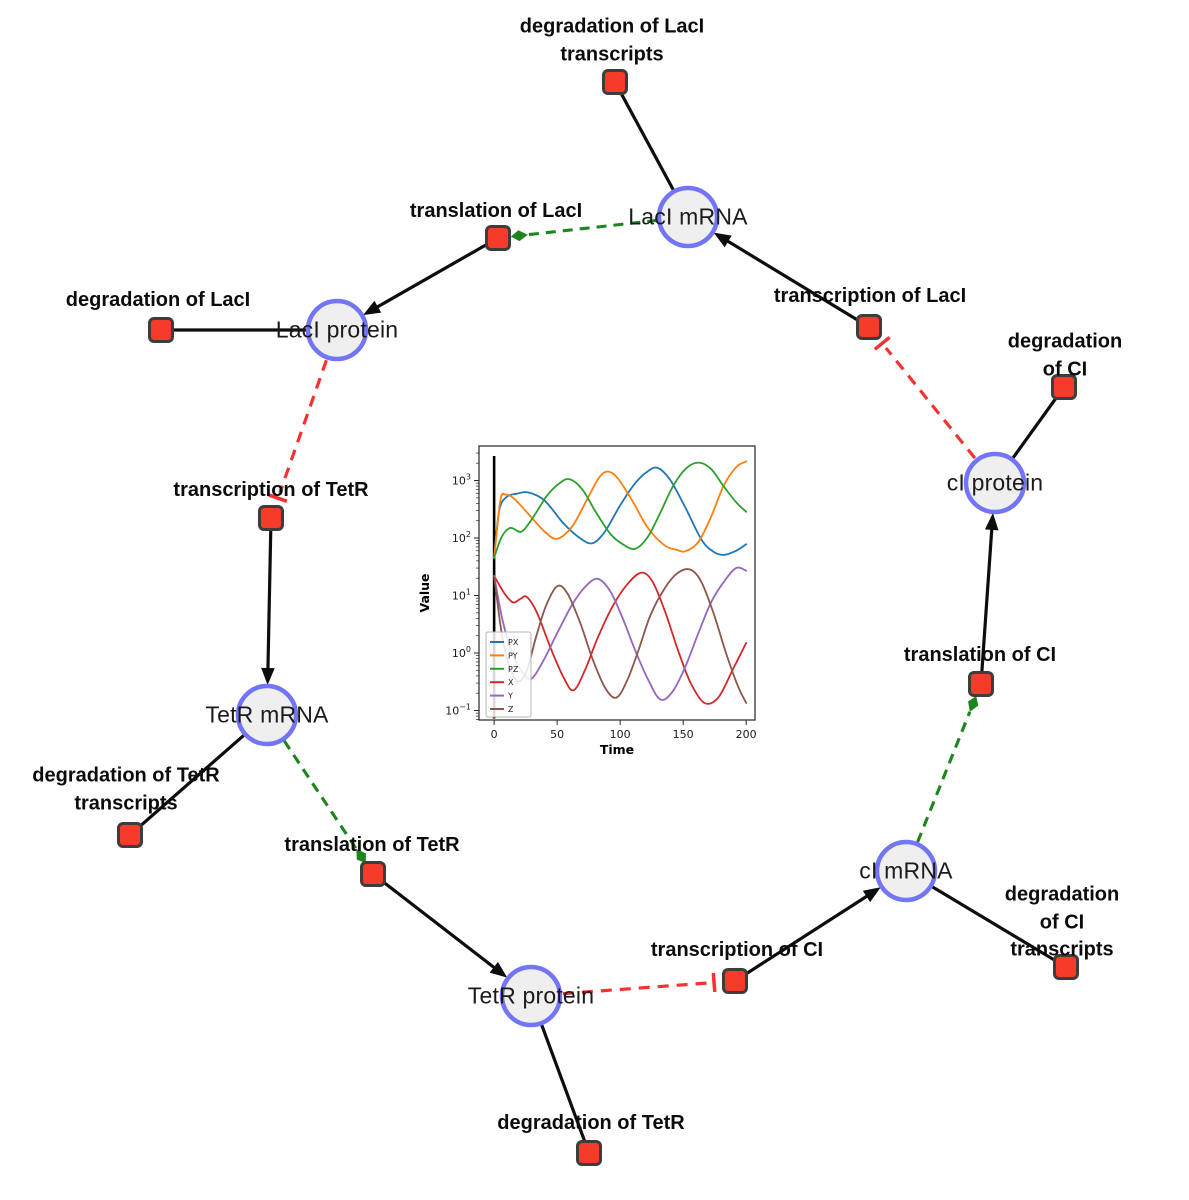  Describe the element at coordinates (620, 638) in the screenshot. I see `series-line-X` at that location.